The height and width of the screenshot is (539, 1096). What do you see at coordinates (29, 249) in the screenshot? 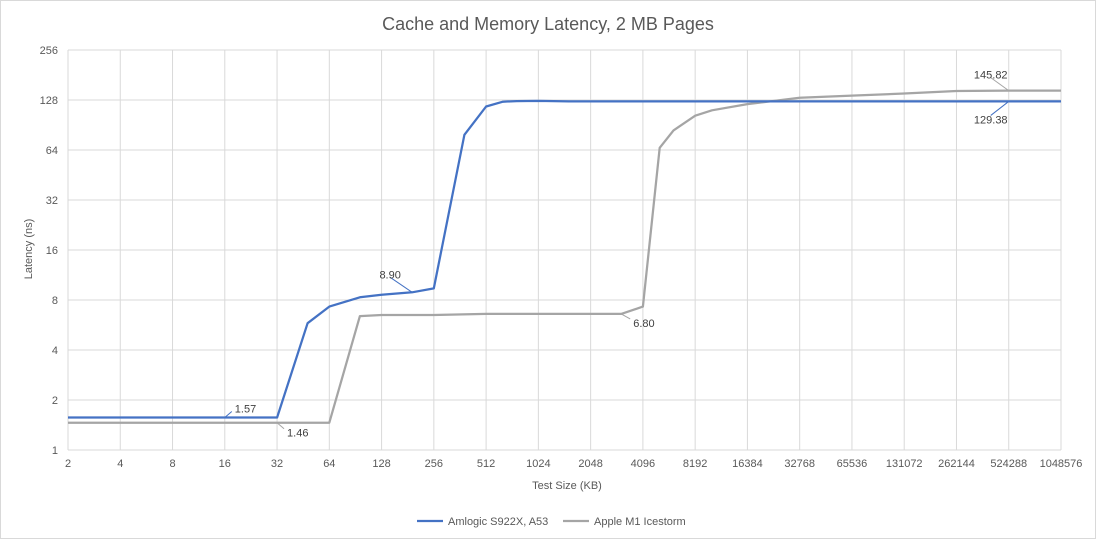
I see `y-axis-label: Latency (ns)` at bounding box center [29, 249].